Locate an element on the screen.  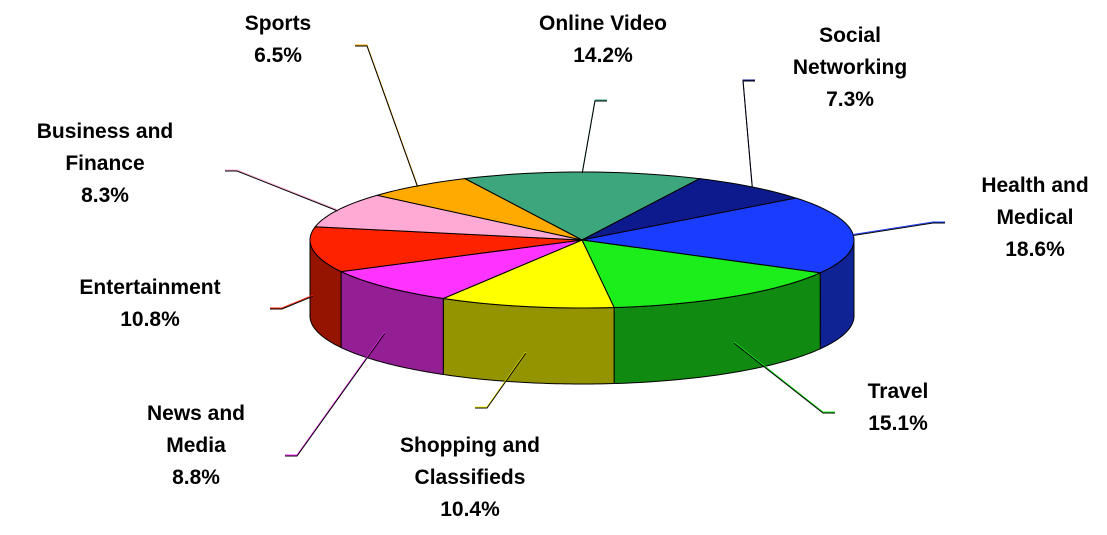
slice-side is located at coordinates (528, 341).